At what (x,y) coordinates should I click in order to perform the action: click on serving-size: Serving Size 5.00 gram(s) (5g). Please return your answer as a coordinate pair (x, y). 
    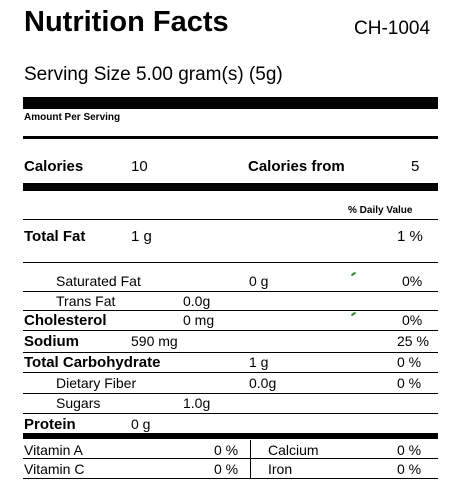
    Looking at the image, I should click on (153, 74).